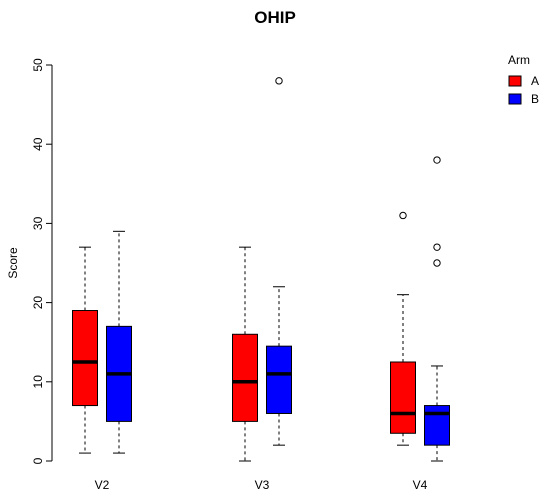  What do you see at coordinates (437, 309) in the screenshot?
I see `box-b-v4` at bounding box center [437, 309].